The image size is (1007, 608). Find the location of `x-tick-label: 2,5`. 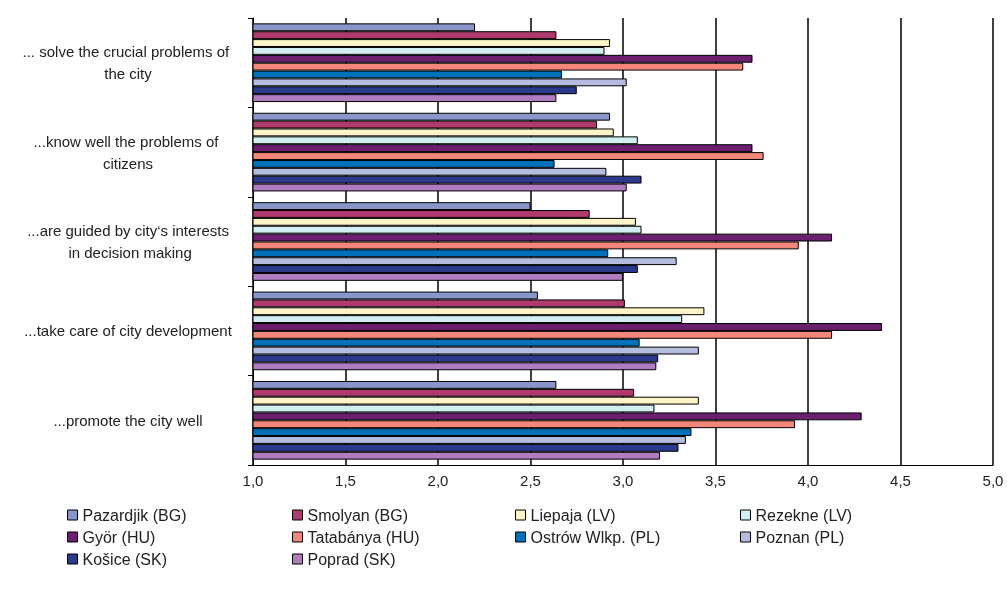

x-tick-label: 2,5 is located at coordinates (530, 480).